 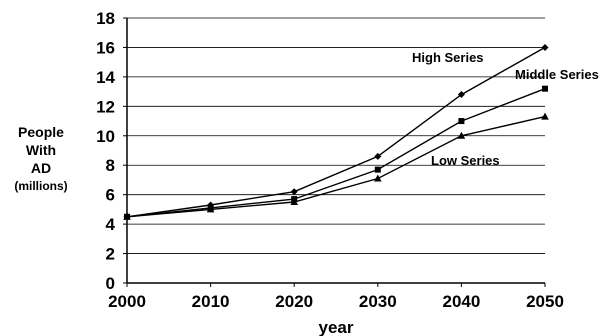 What do you see at coordinates (105, 47) in the screenshot?
I see `y-tick-label: 16` at bounding box center [105, 47].